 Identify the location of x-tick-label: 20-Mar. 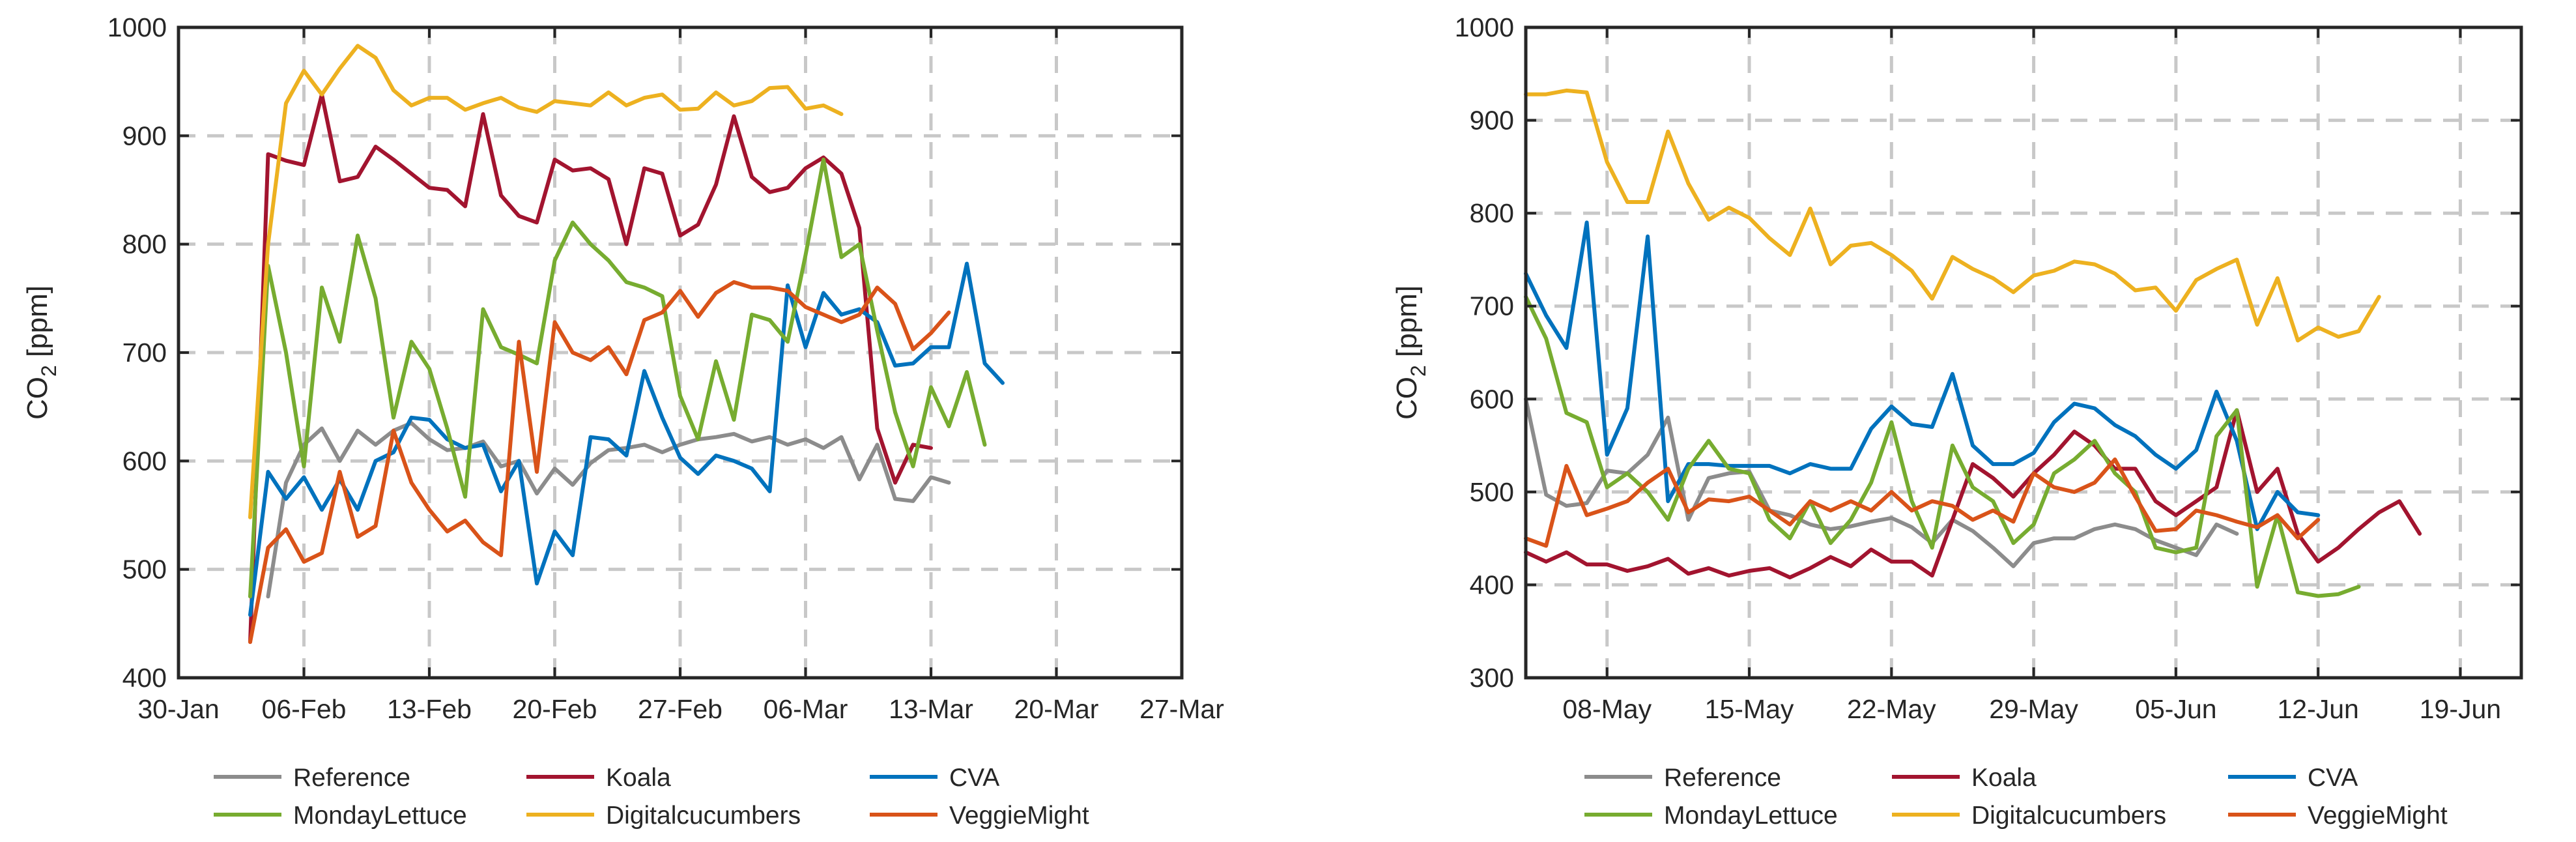
(1056, 709).